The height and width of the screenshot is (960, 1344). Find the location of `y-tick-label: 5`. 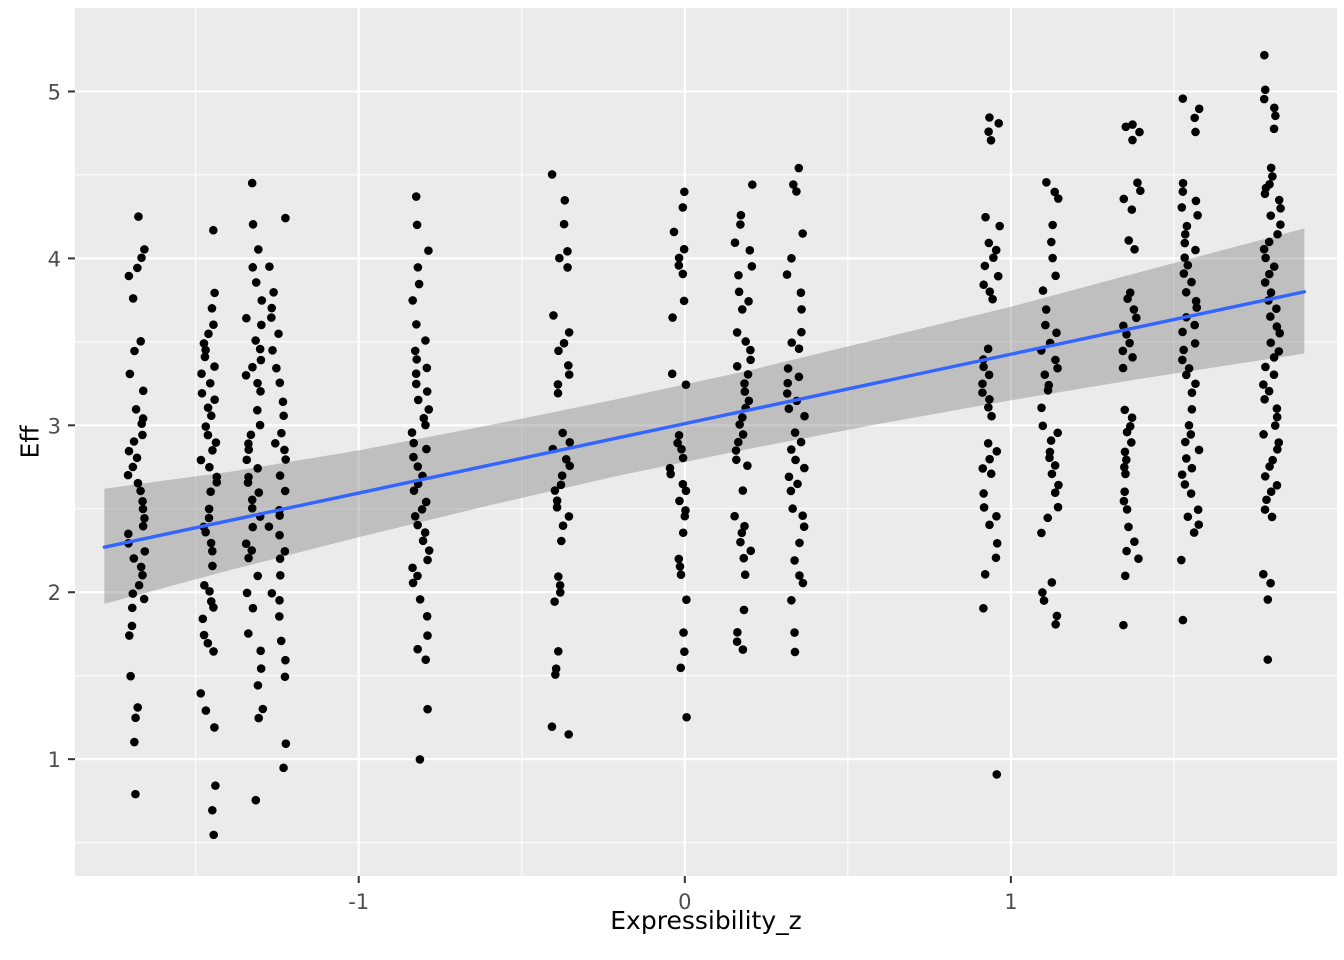

y-tick-label: 5 is located at coordinates (54, 92).